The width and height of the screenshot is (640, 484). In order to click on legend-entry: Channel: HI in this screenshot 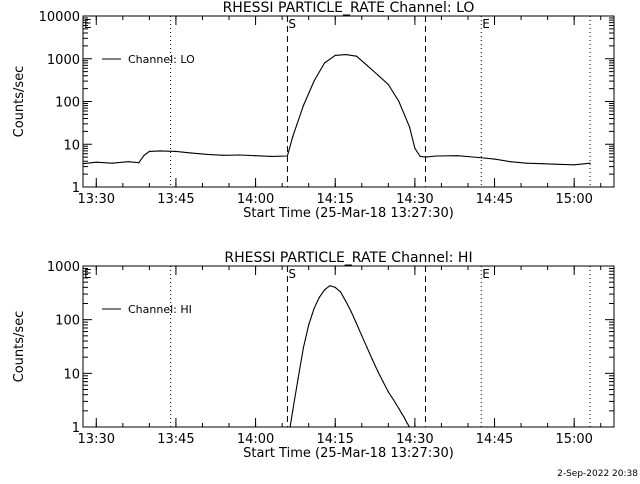, I will do `click(160, 309)`.